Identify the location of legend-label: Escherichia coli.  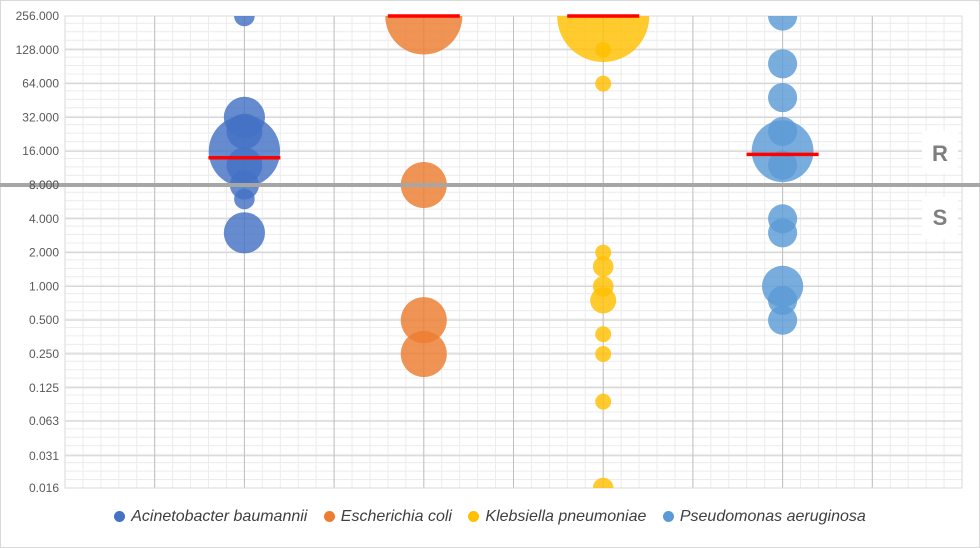
(396, 516).